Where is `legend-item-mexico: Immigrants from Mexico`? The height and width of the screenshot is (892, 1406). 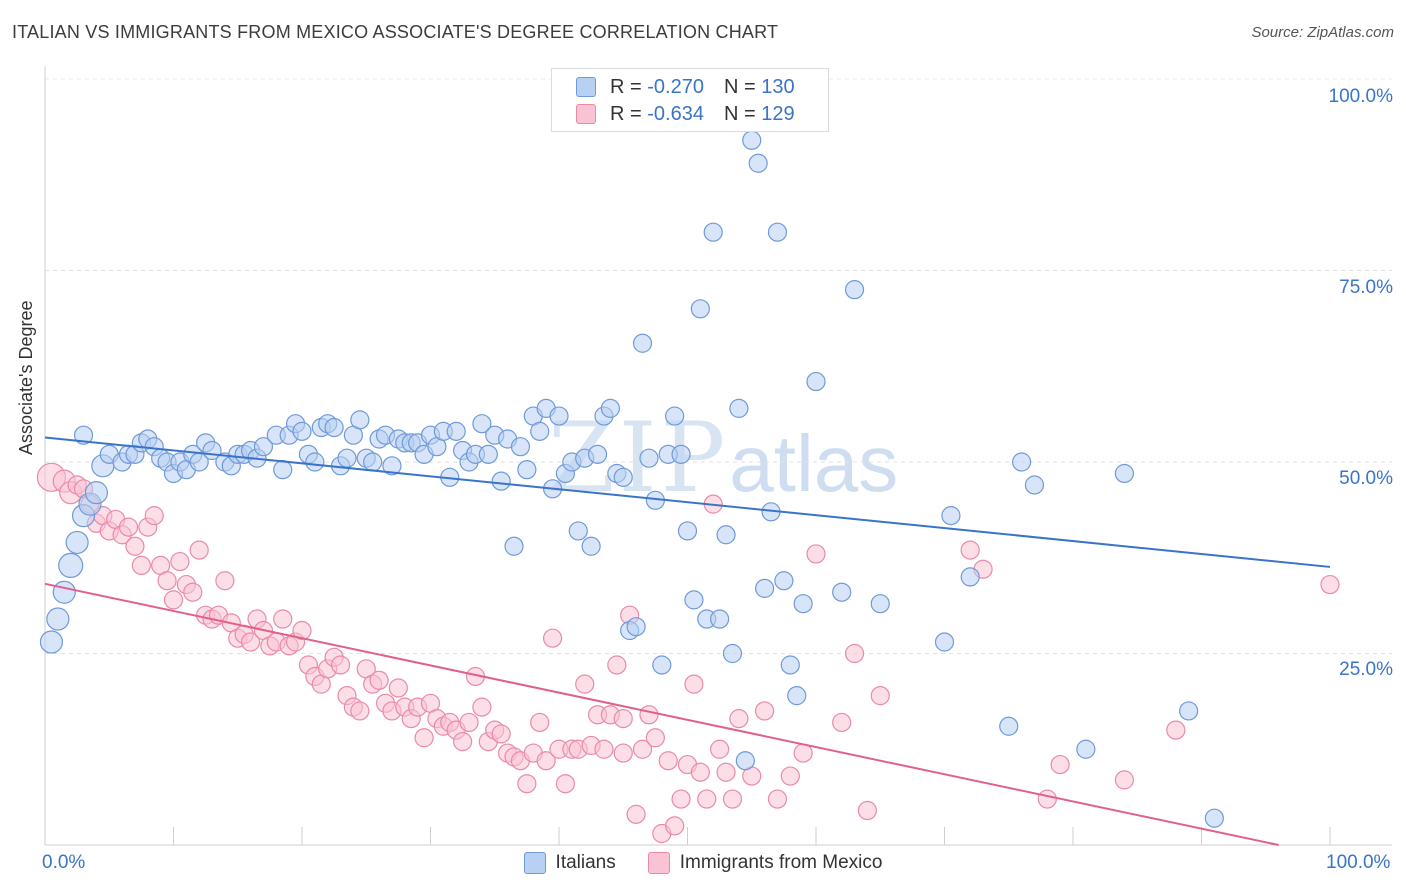 legend-item-mexico: Immigrants from Mexico is located at coordinates (765, 863).